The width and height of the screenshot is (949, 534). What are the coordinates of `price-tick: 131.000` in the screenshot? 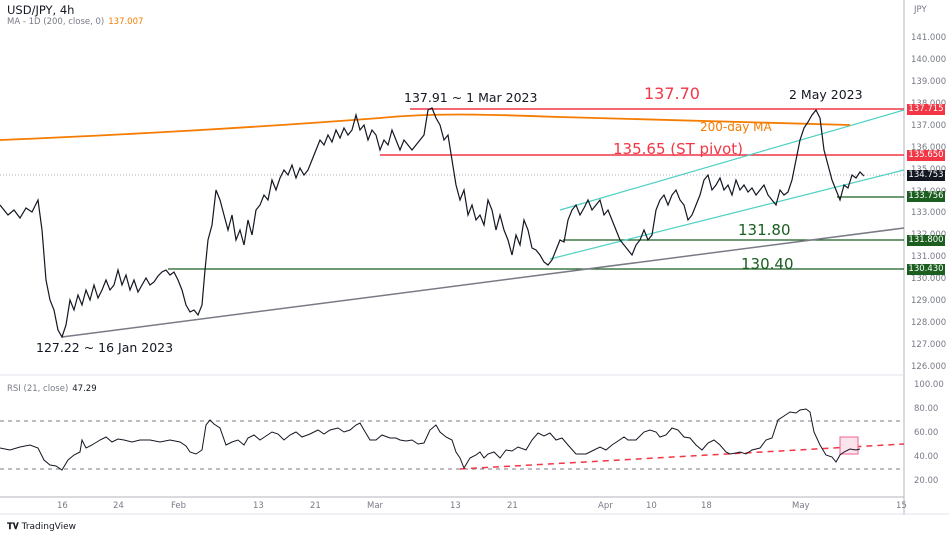 It's located at (929, 257).